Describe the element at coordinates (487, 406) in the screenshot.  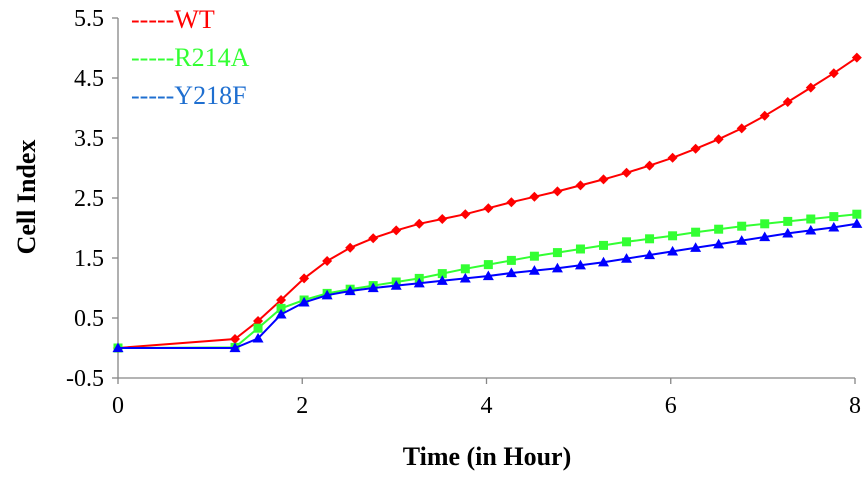
I see `x-tick-label-2: 4` at that location.